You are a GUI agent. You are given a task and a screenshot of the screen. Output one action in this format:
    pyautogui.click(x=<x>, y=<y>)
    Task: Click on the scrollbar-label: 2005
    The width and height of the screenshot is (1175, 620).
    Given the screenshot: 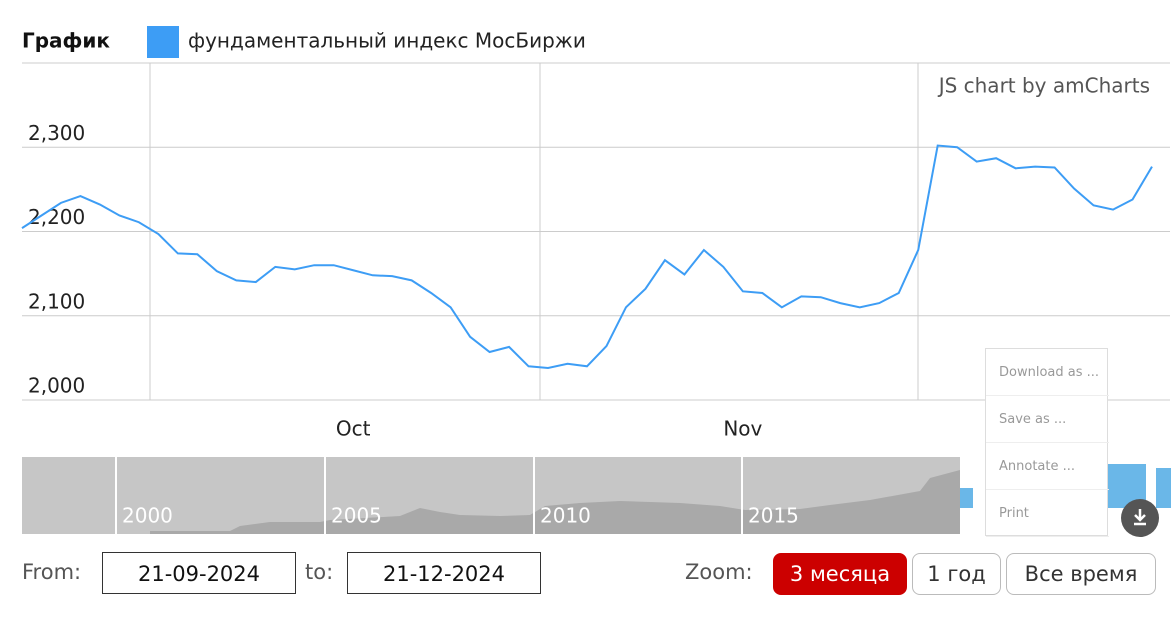 What is the action you would take?
    pyautogui.click(x=356, y=516)
    